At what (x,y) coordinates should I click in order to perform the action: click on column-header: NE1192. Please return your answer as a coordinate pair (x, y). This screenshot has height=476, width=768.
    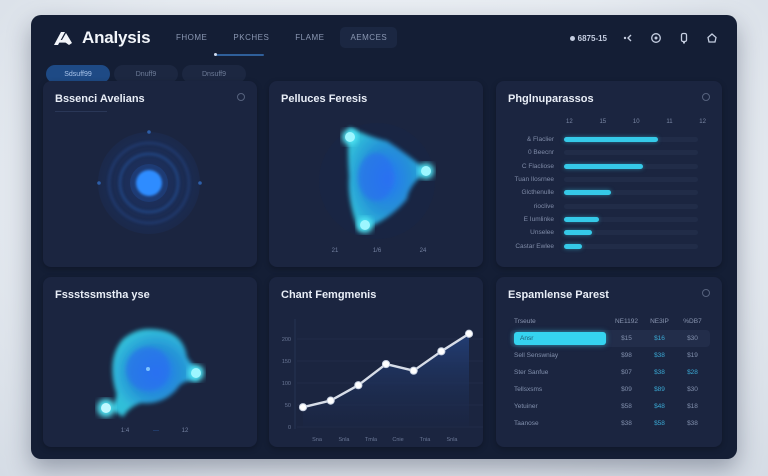
    Looking at the image, I should click on (626, 321).